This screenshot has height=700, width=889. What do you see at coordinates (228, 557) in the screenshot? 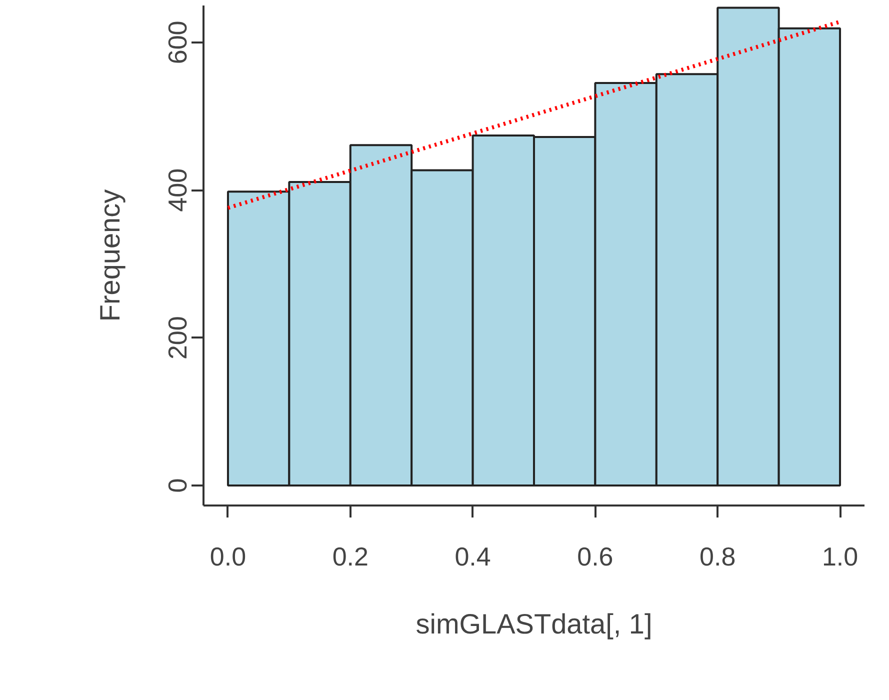
I see `x-tick-label: 0.0` at bounding box center [228, 557].